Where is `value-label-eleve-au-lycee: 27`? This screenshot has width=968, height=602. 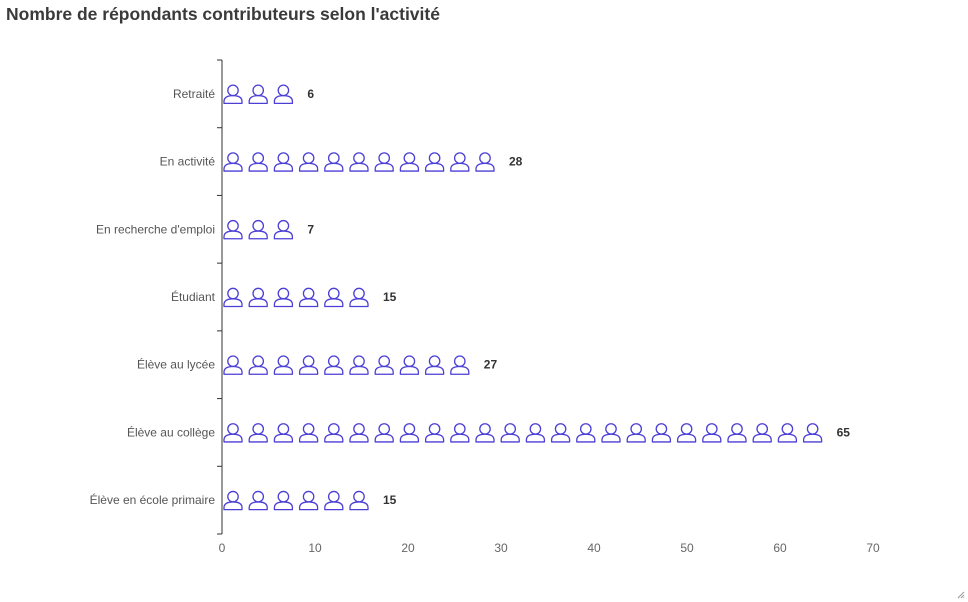 value-label-eleve-au-lycee: 27 is located at coordinates (491, 365).